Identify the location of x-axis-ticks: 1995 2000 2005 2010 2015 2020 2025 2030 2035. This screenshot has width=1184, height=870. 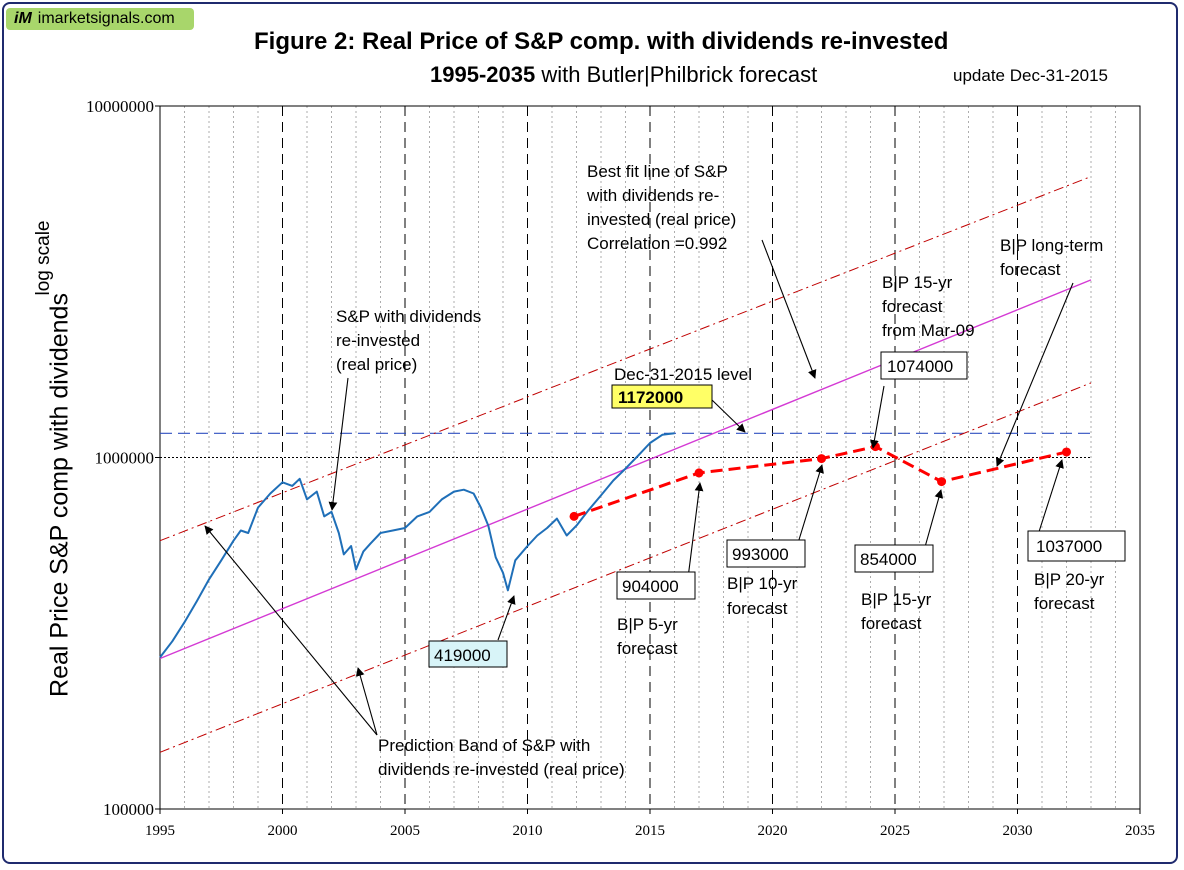
(650, 824).